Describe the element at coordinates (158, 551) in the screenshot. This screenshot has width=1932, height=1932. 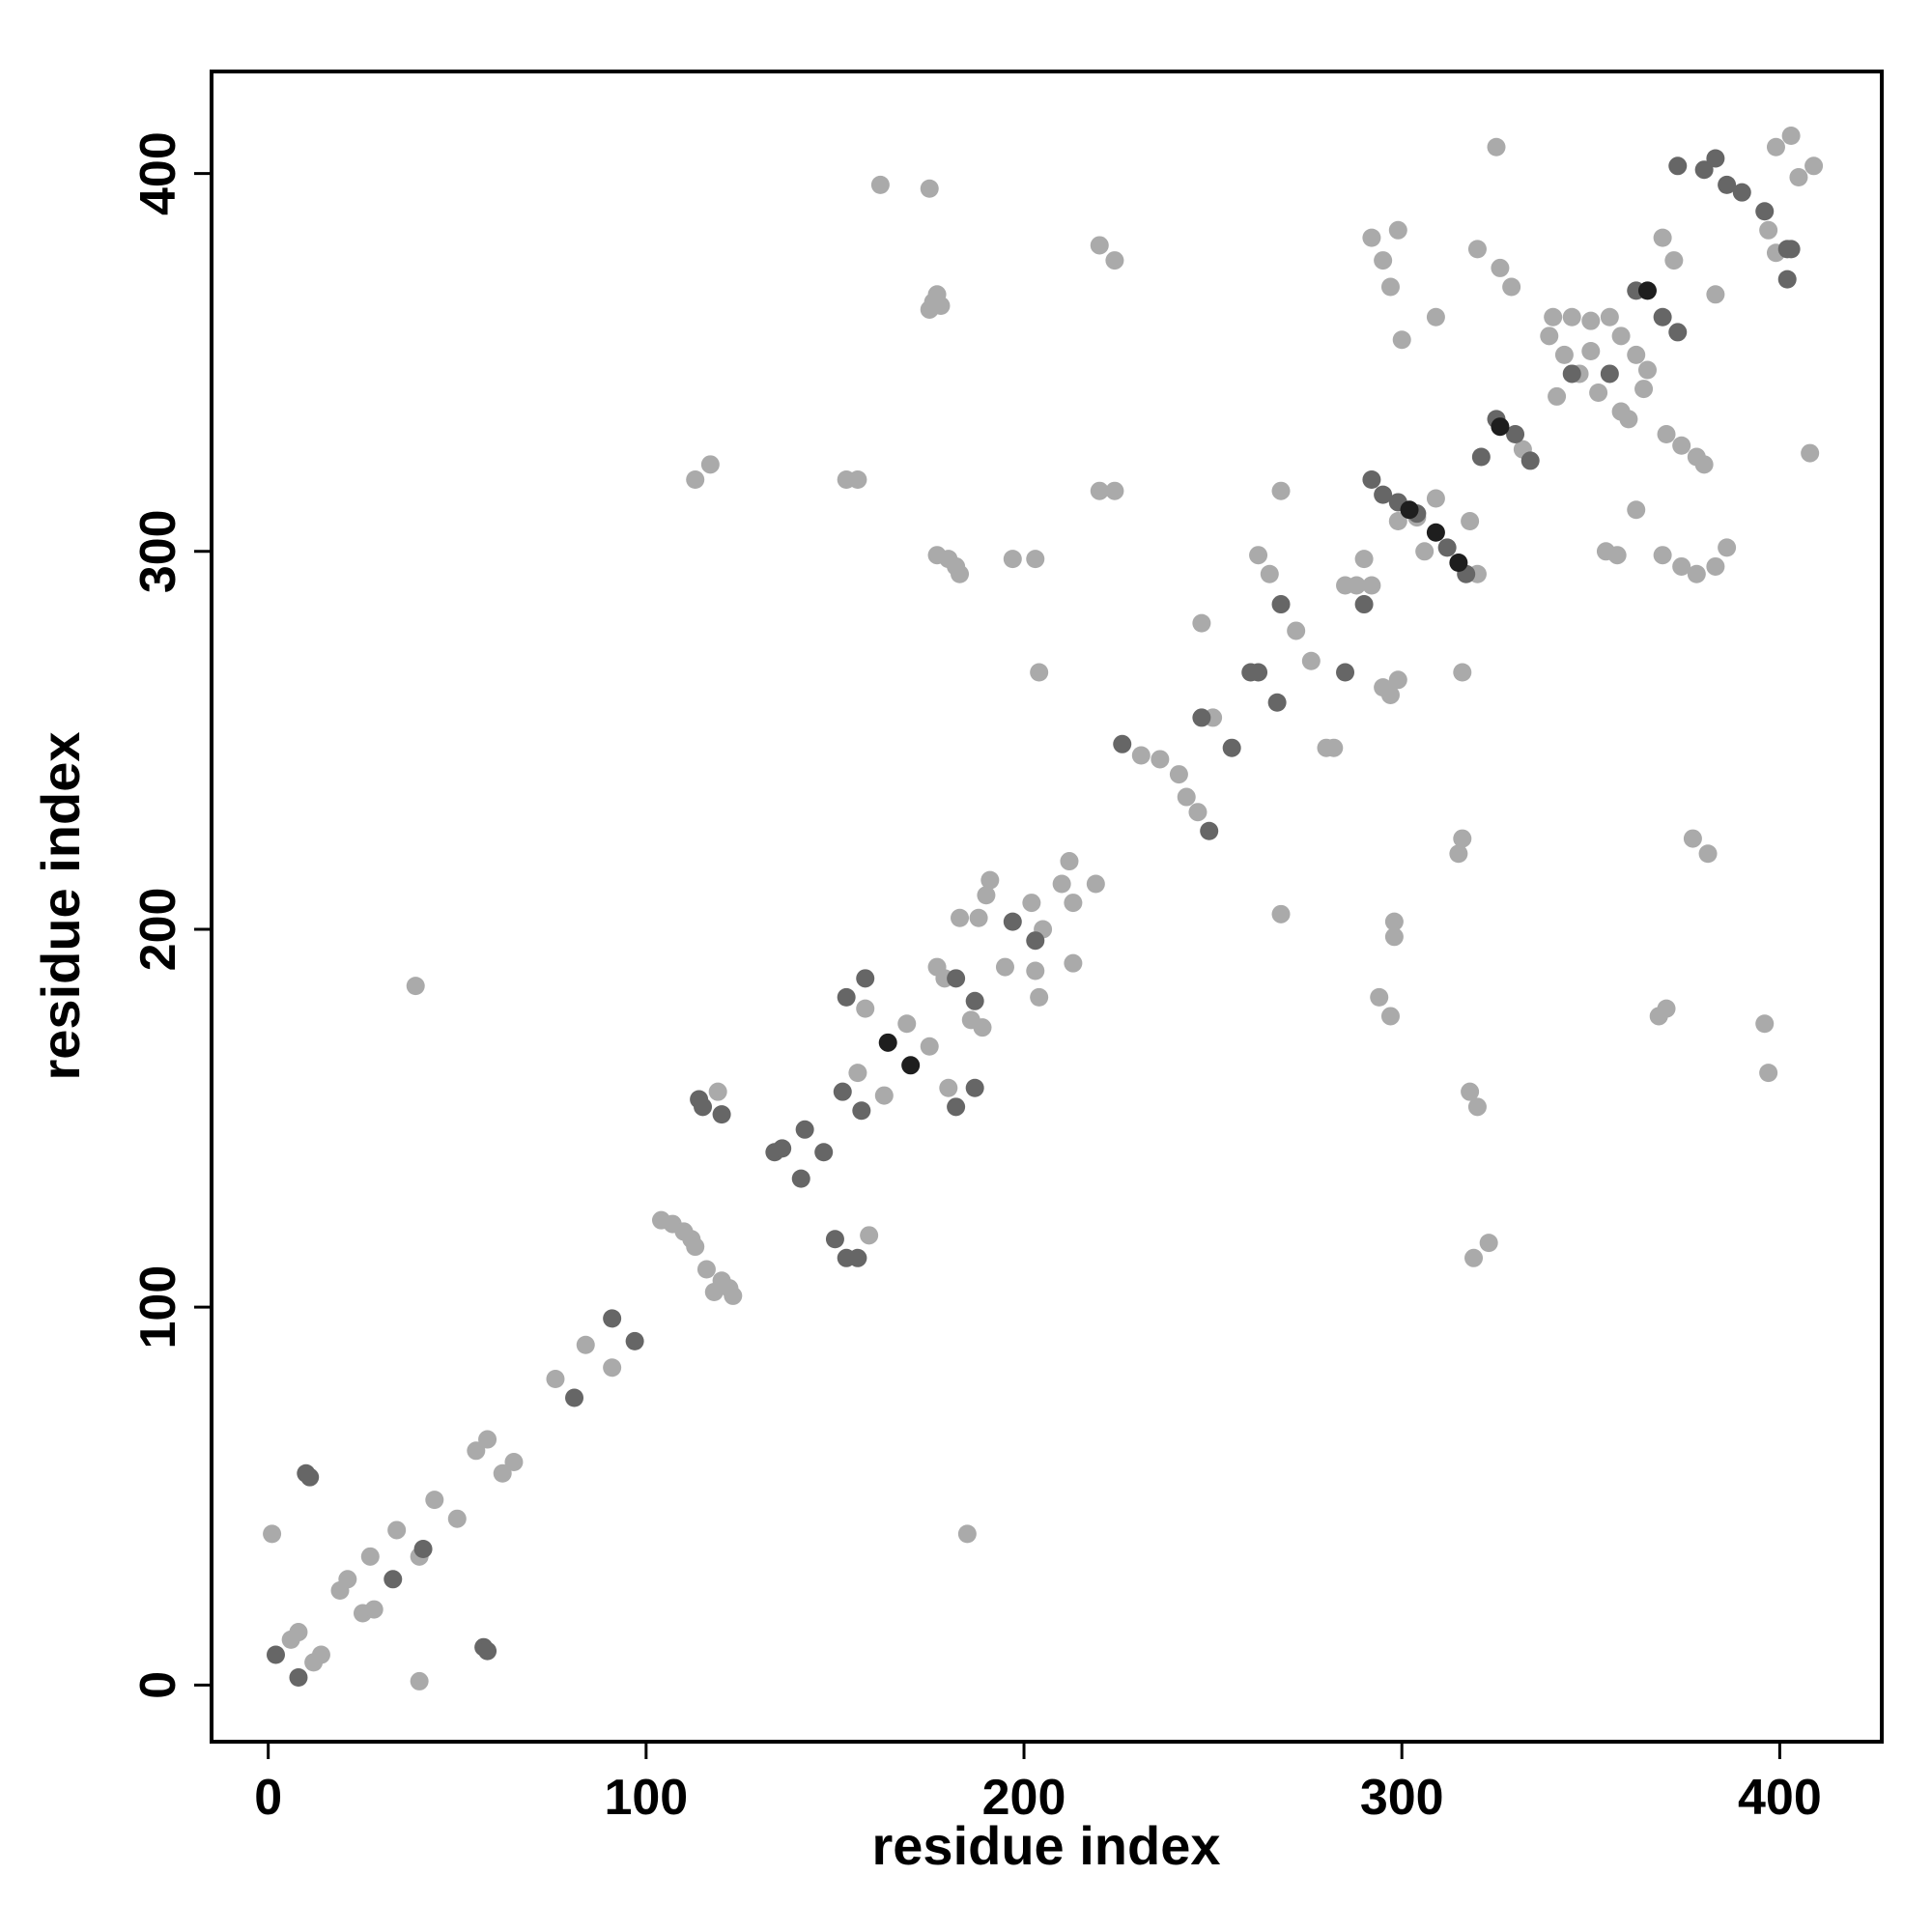
I see `y-tick-label: 300` at that location.